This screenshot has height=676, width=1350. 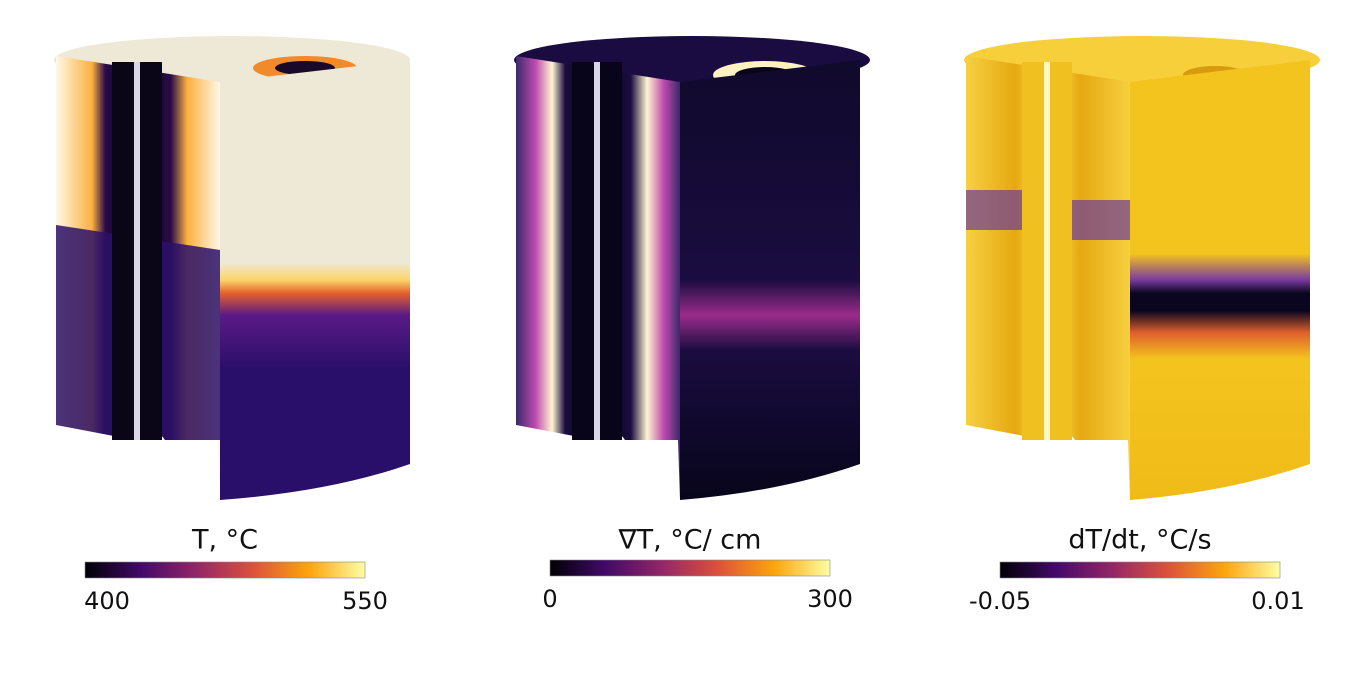 I want to click on colorbar-label: ∇T, °C/ cm, so click(x=690, y=540).